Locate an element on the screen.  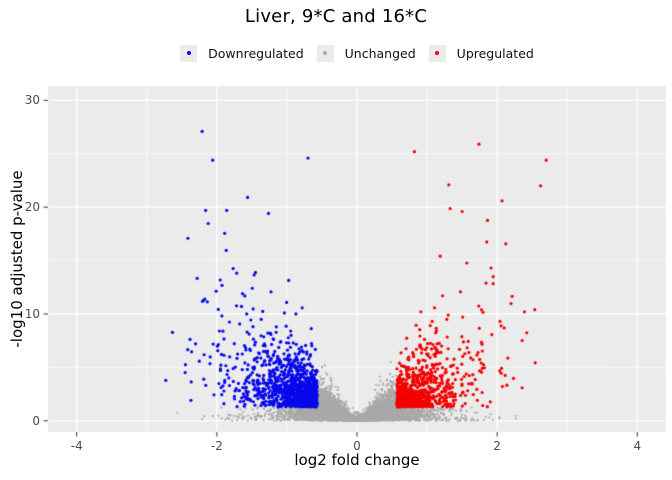
x-axis-title: log2 fold change is located at coordinates (357, 460).